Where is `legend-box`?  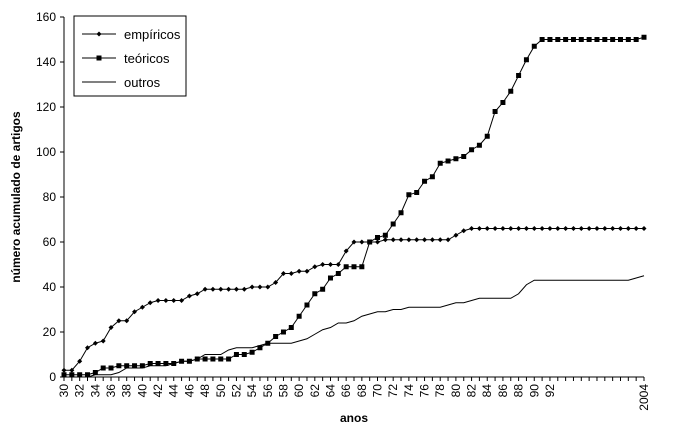 legend-box is located at coordinates (130, 56).